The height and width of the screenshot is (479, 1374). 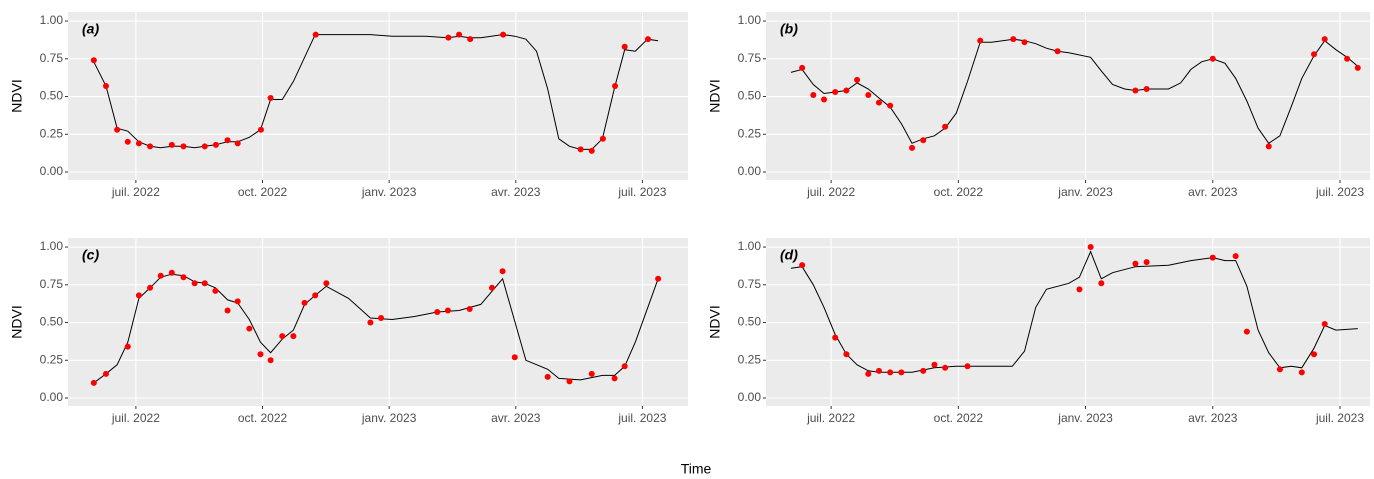 I want to click on y-tick-label: 0.50, so click(x=52, y=322).